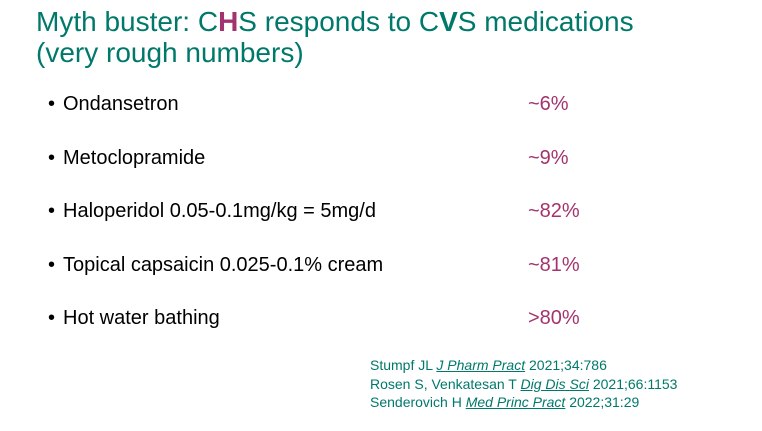 Image resolution: width=762 pixels, height=431 pixels. What do you see at coordinates (398, 276) in the screenshot?
I see `bullet-item-capsaicin: • Topical capsaicin 0.025-0.1% cream ~81%` at bounding box center [398, 276].